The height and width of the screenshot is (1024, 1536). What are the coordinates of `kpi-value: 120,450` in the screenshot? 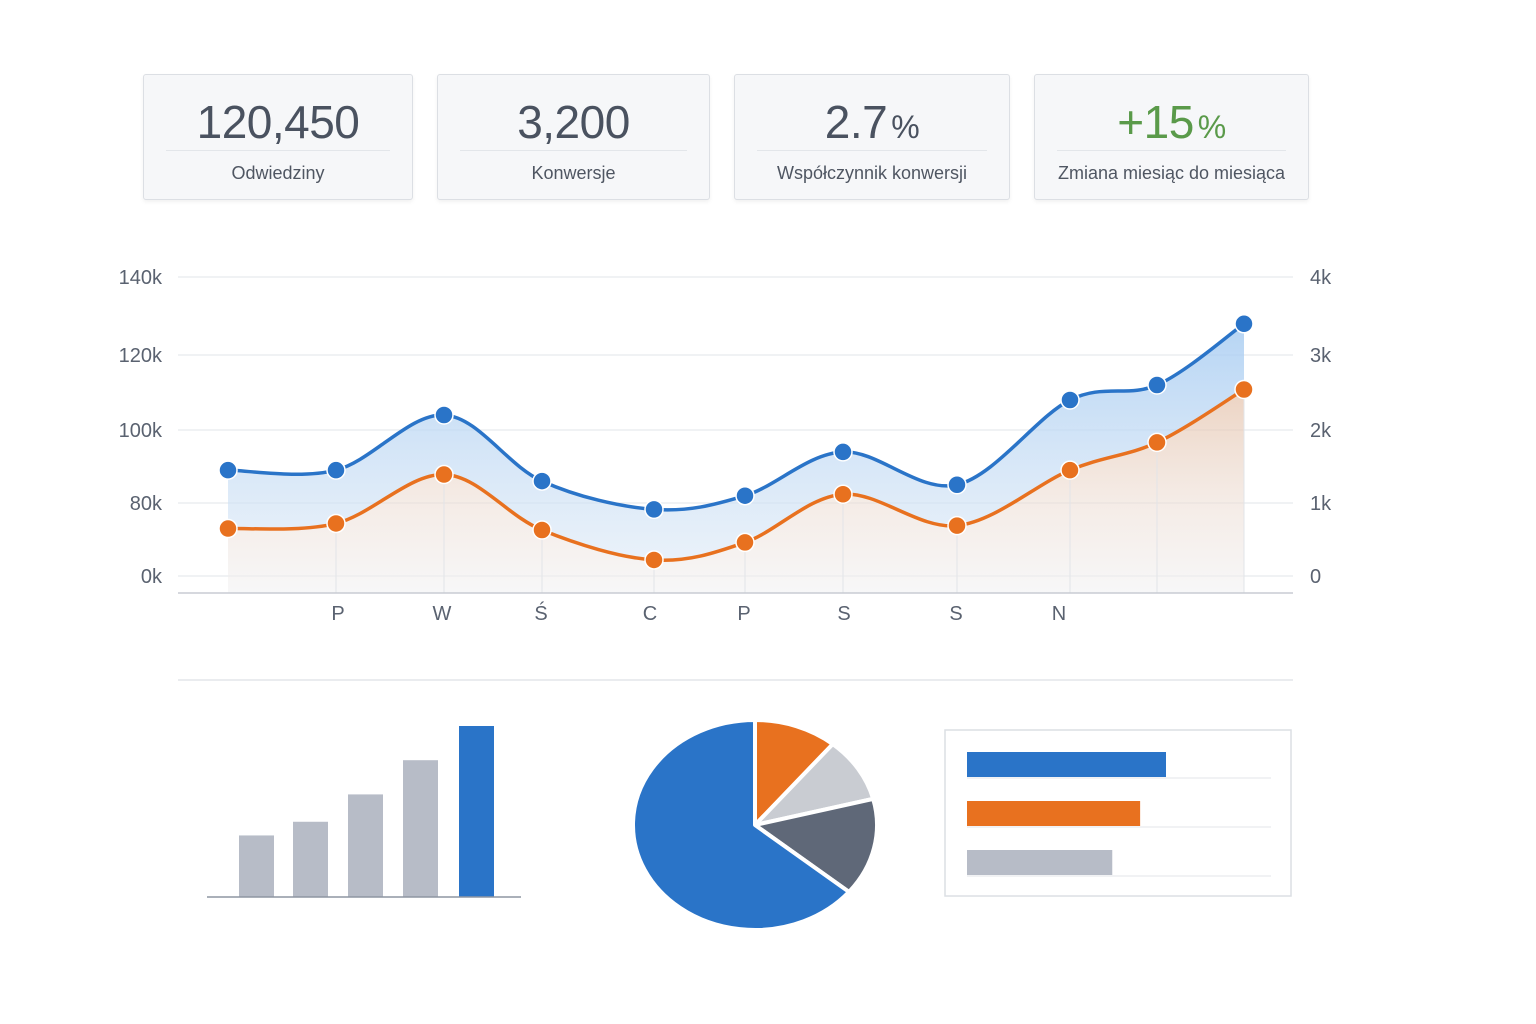 It's located at (278, 122).